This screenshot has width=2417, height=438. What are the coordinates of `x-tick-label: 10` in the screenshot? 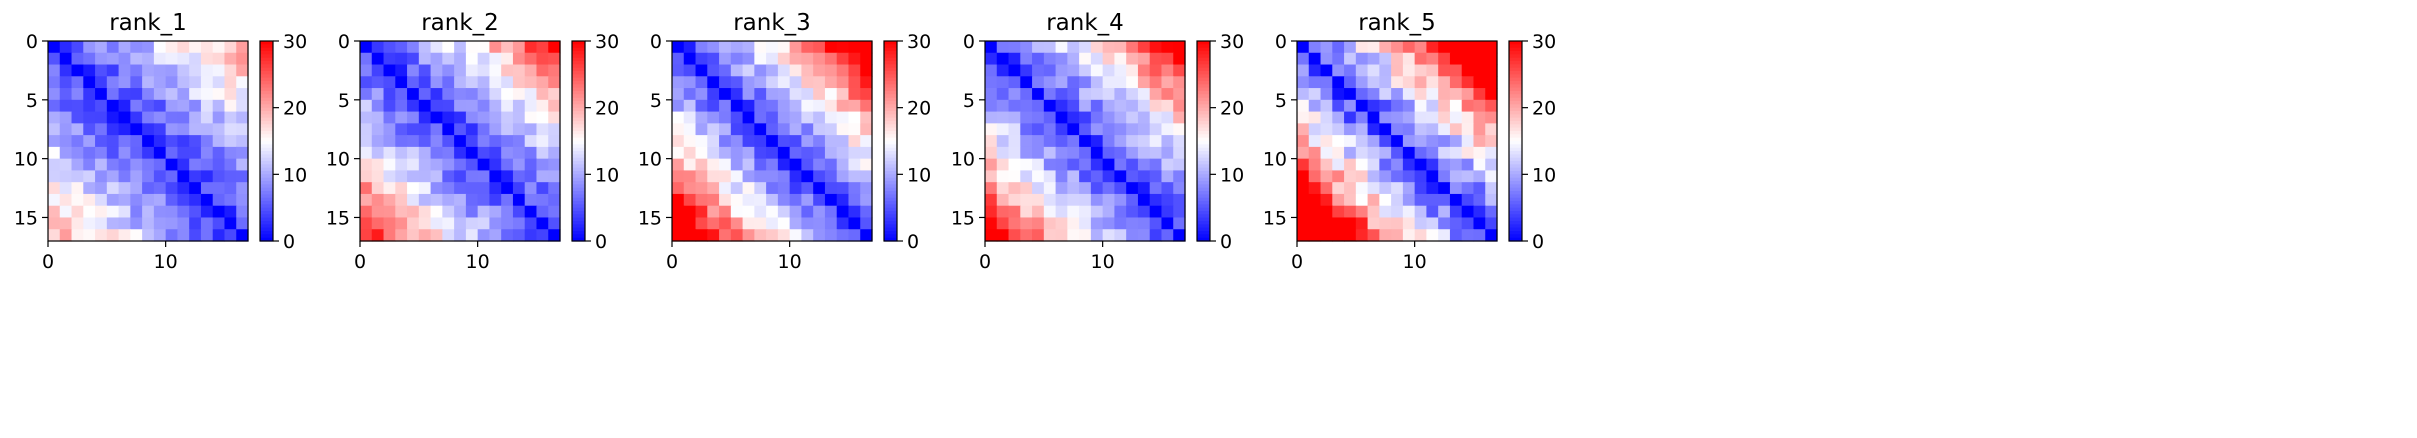 It's located at (1415, 262).